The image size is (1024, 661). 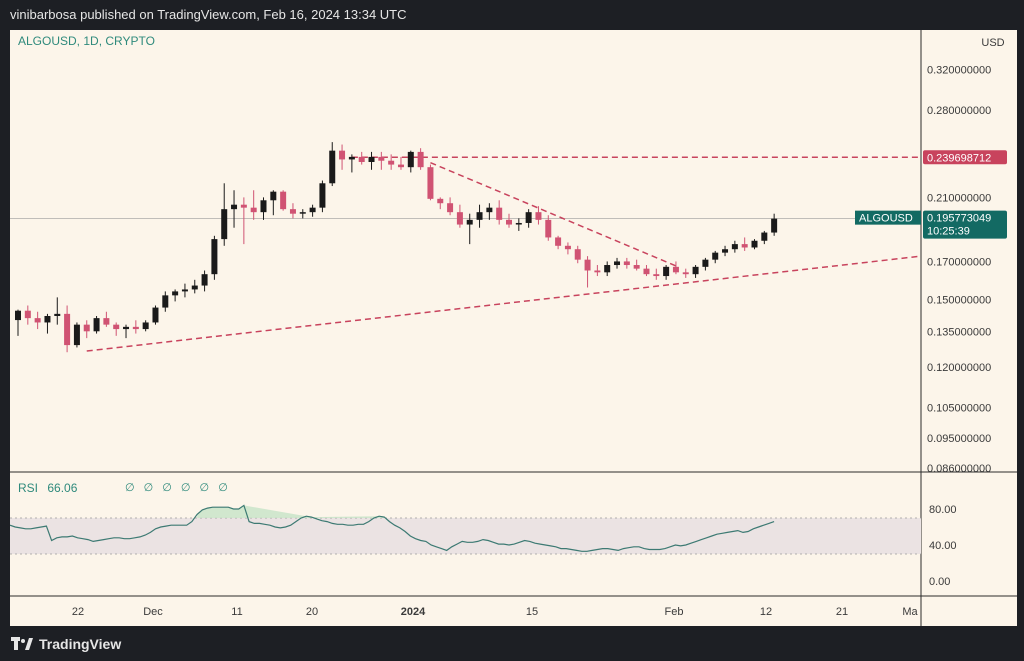 I want to click on time-tick-label: 2024, so click(x=413, y=612).